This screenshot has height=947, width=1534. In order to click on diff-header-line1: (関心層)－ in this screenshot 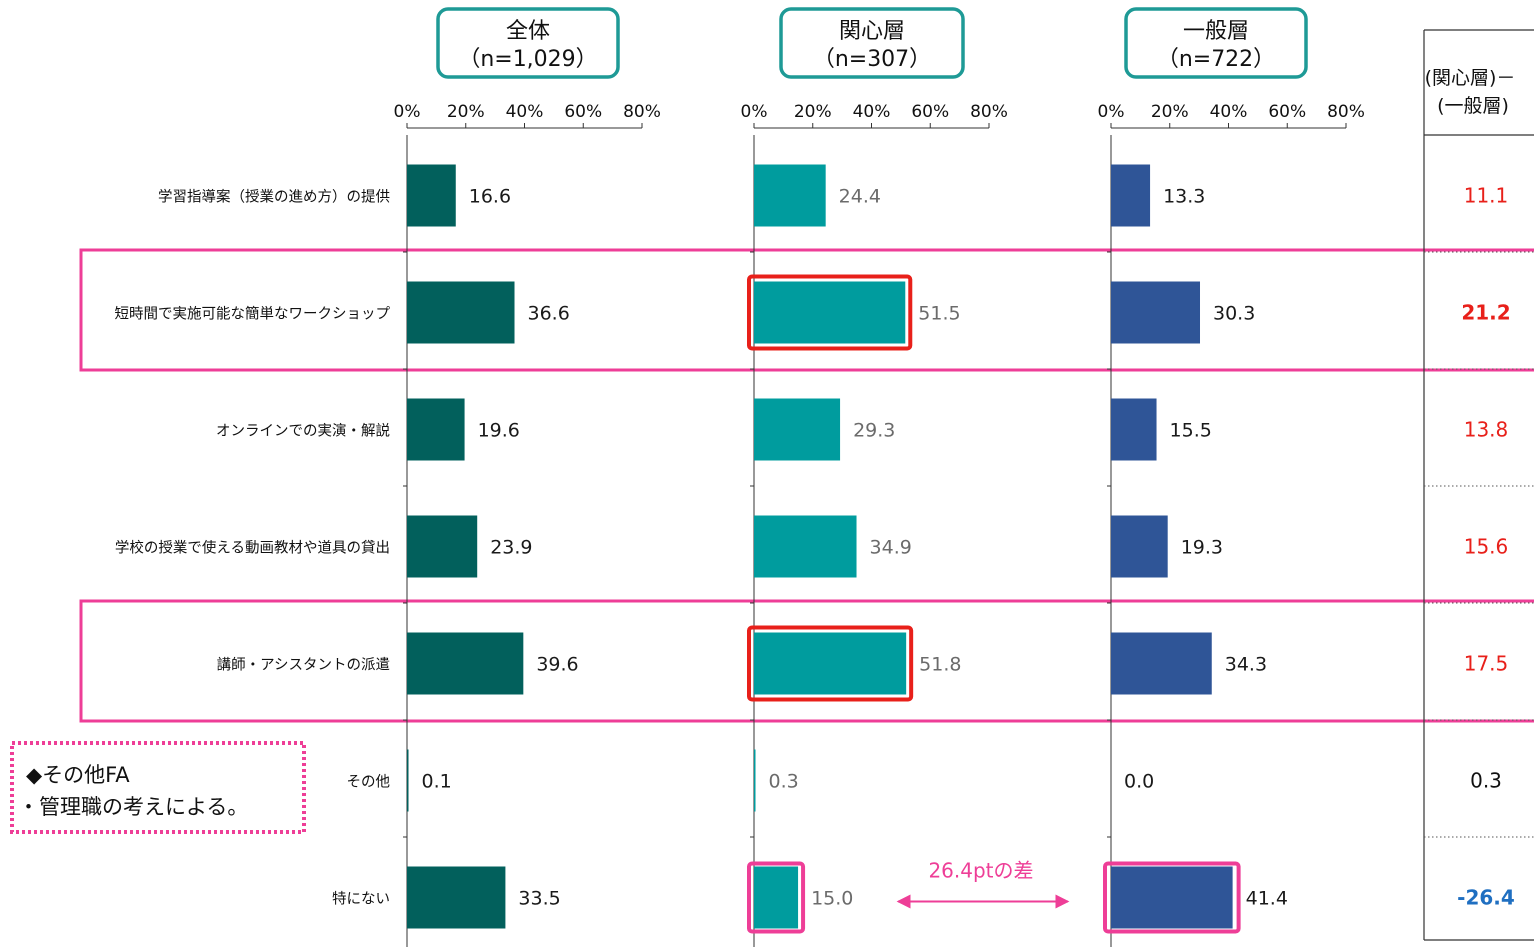, I will do `click(1470, 78)`.